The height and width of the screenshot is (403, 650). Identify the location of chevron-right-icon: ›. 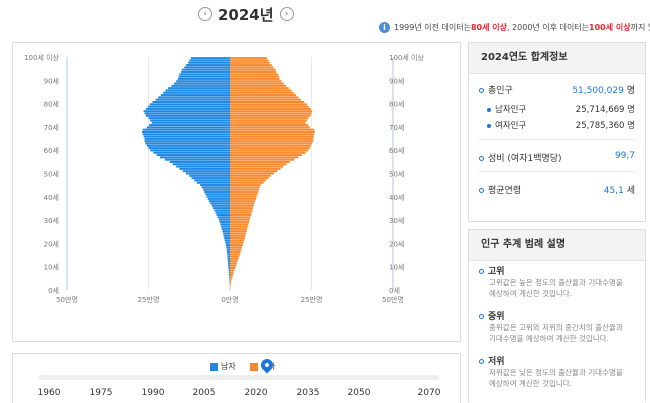
(287, 14).